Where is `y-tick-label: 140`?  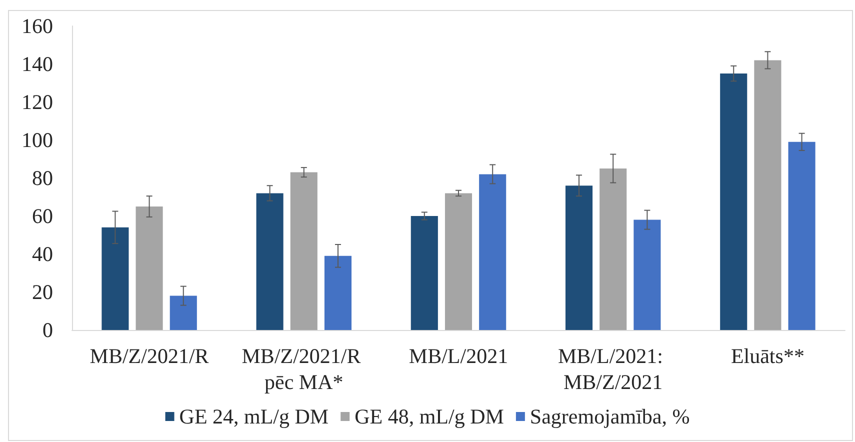
y-tick-label: 140 is located at coordinates (37, 64).